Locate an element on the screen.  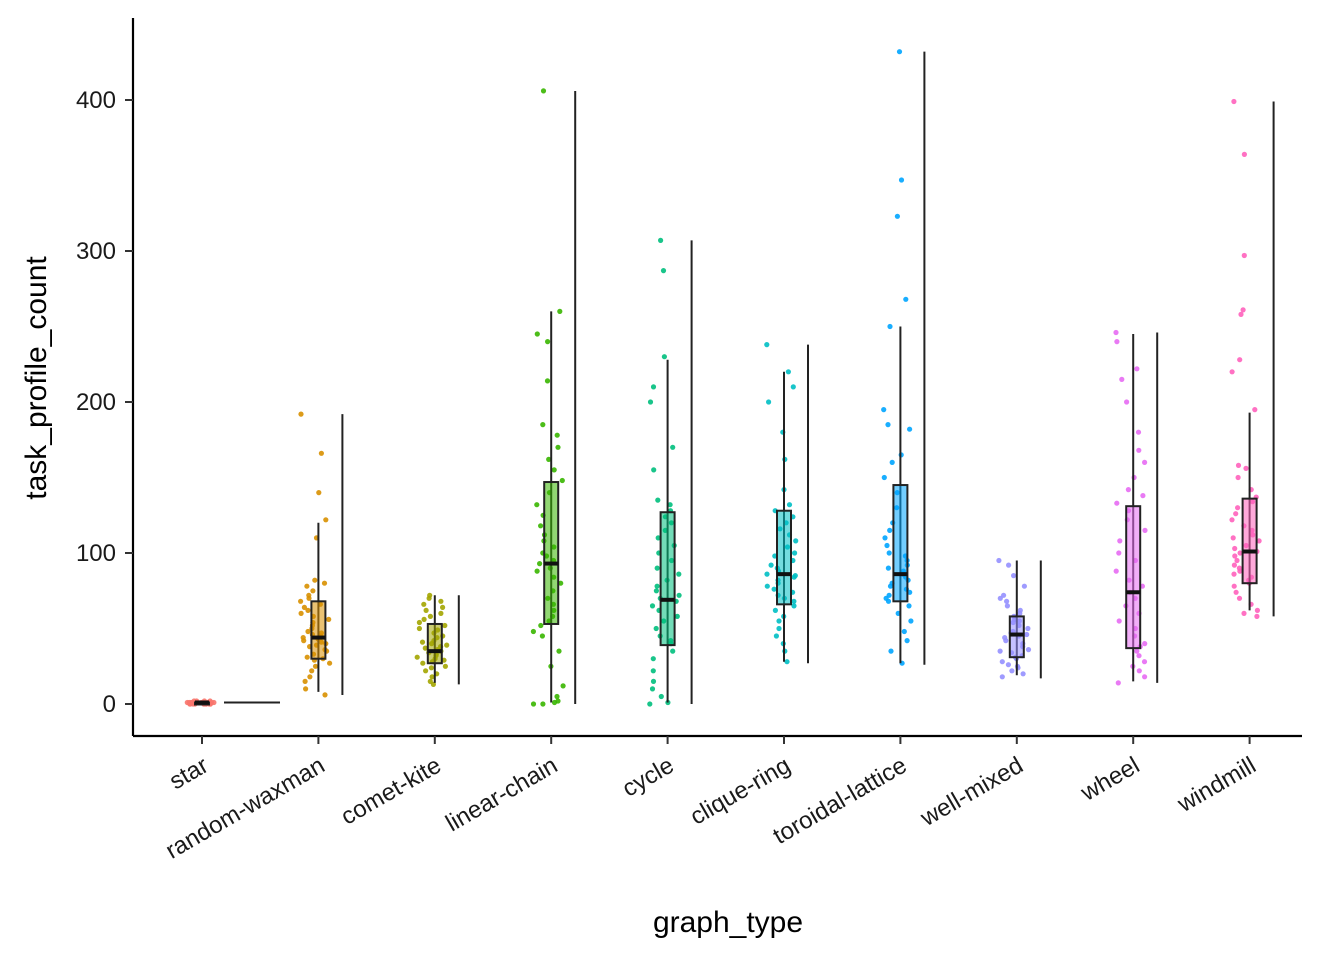
y-axis-title: task_profile_count is located at coordinates (36, 378).